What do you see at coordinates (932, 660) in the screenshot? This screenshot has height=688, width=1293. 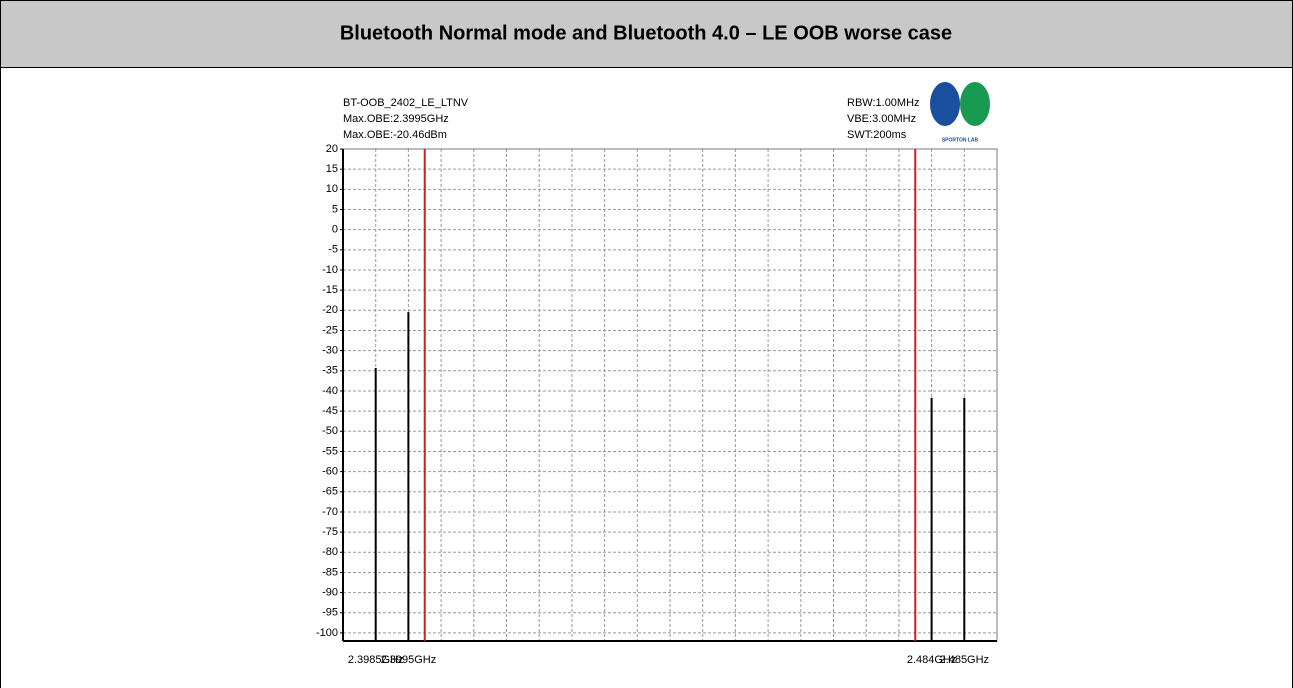 I see `x-tick-label: 2.484GHz` at bounding box center [932, 660].